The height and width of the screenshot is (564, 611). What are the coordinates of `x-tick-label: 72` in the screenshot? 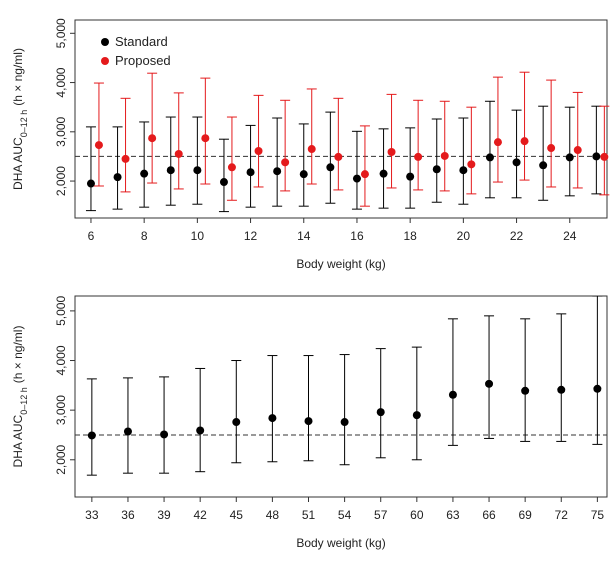 It's located at (562, 515).